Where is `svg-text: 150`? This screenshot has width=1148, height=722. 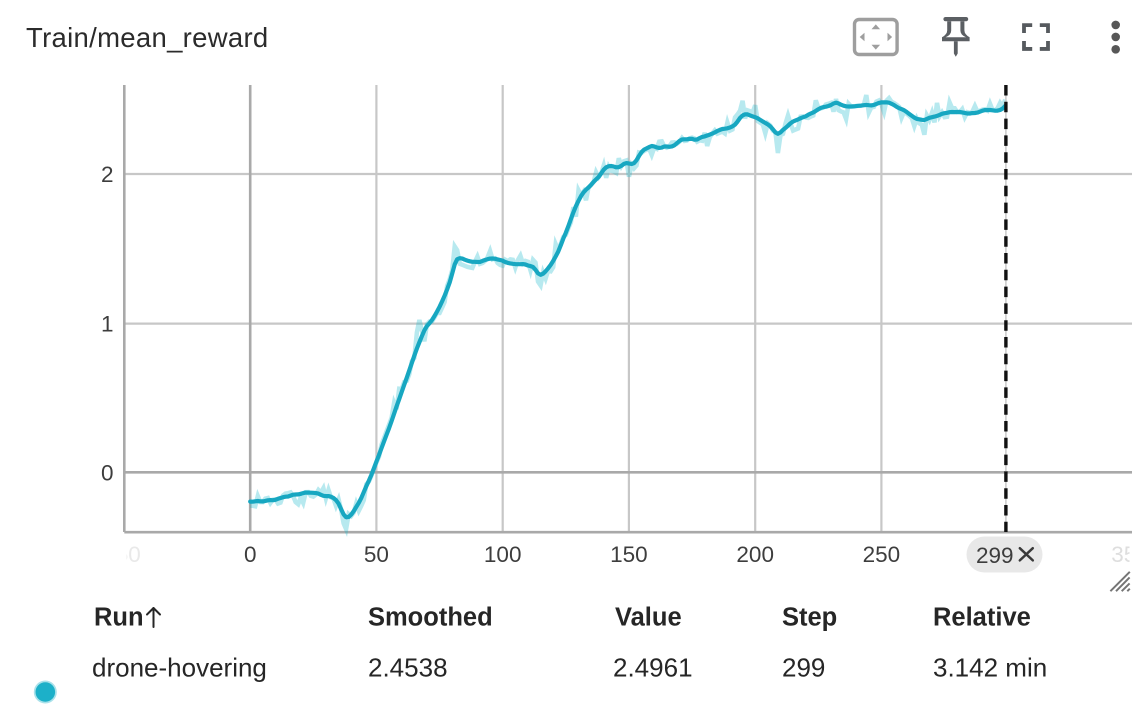
svg-text: 150 is located at coordinates (629, 554).